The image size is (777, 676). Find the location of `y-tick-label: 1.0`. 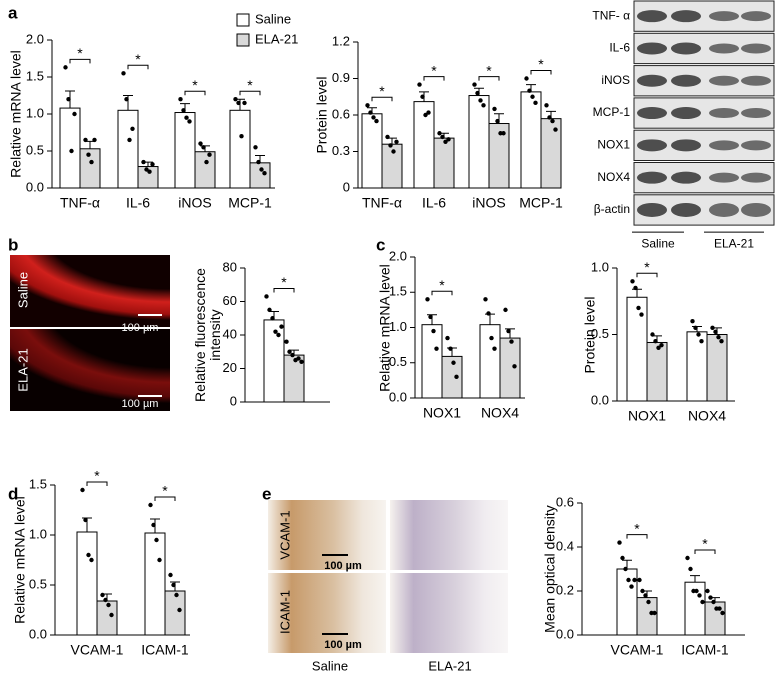

y-tick-label: 1.0 is located at coordinates (398, 326).